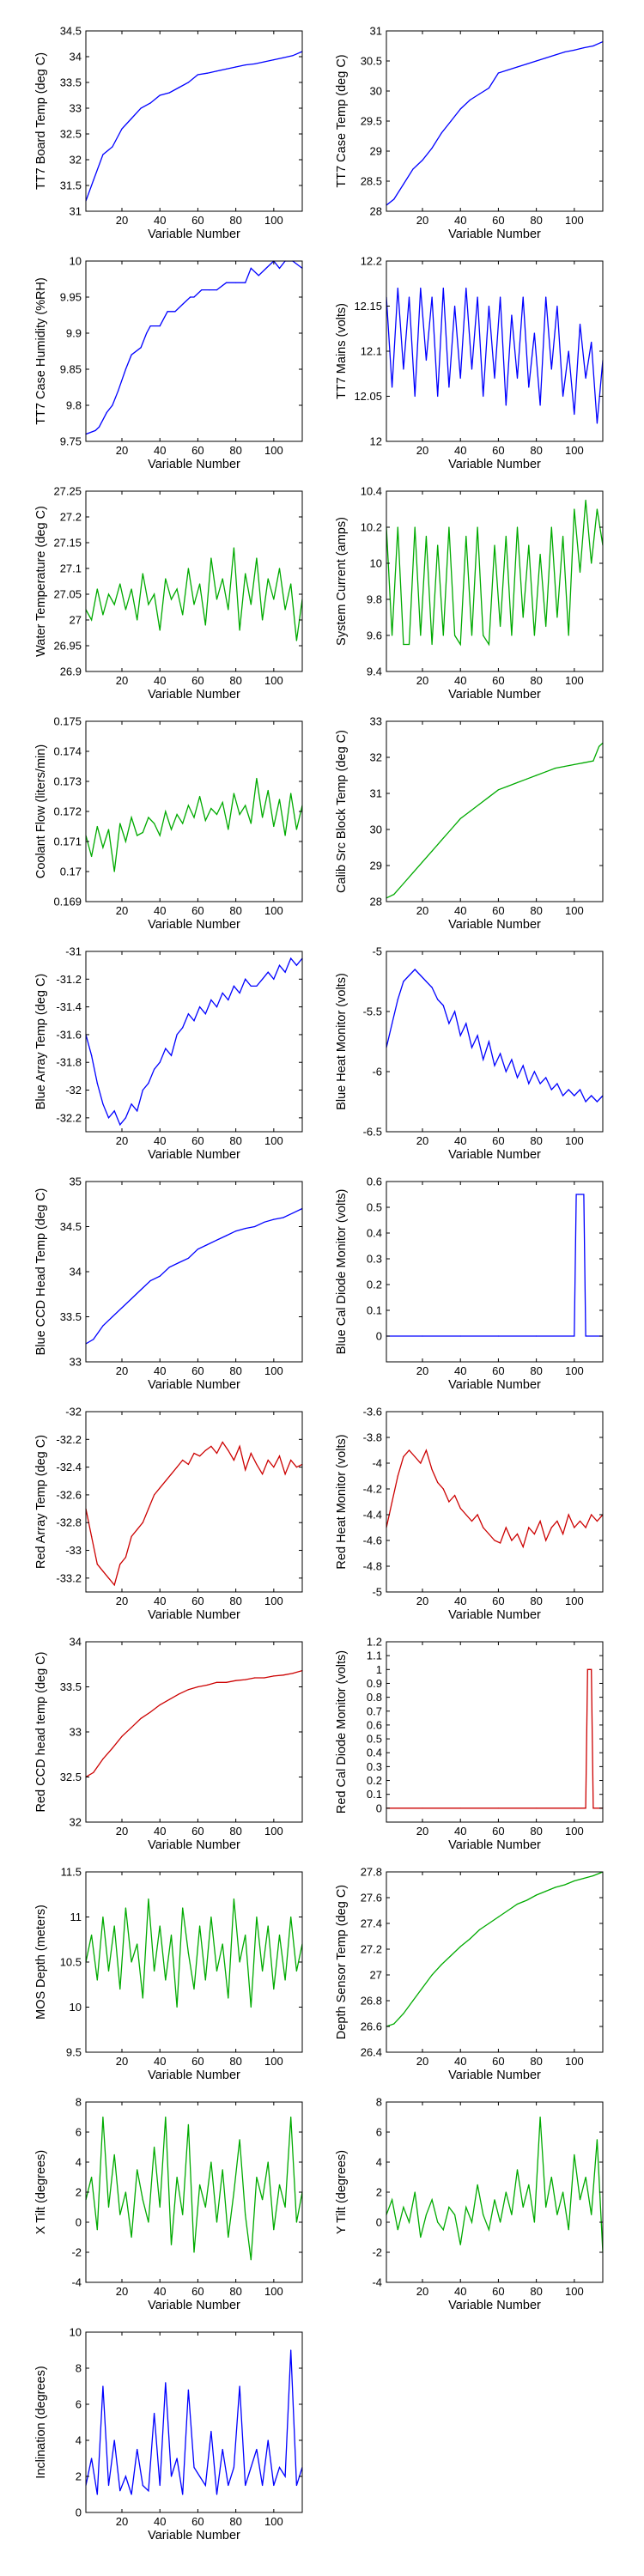  Describe the element at coordinates (375, 1794) in the screenshot. I see `y-tick-label: 0.1` at that location.